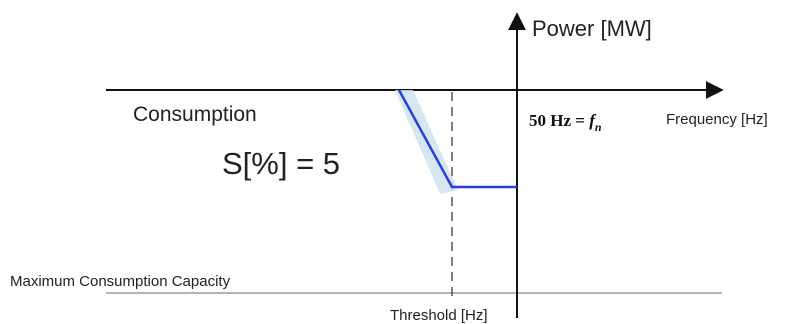 This screenshot has height=324, width=799. Describe the element at coordinates (559, 120) in the screenshot. I see `nominal-prefix: 50 Hz =` at that location.